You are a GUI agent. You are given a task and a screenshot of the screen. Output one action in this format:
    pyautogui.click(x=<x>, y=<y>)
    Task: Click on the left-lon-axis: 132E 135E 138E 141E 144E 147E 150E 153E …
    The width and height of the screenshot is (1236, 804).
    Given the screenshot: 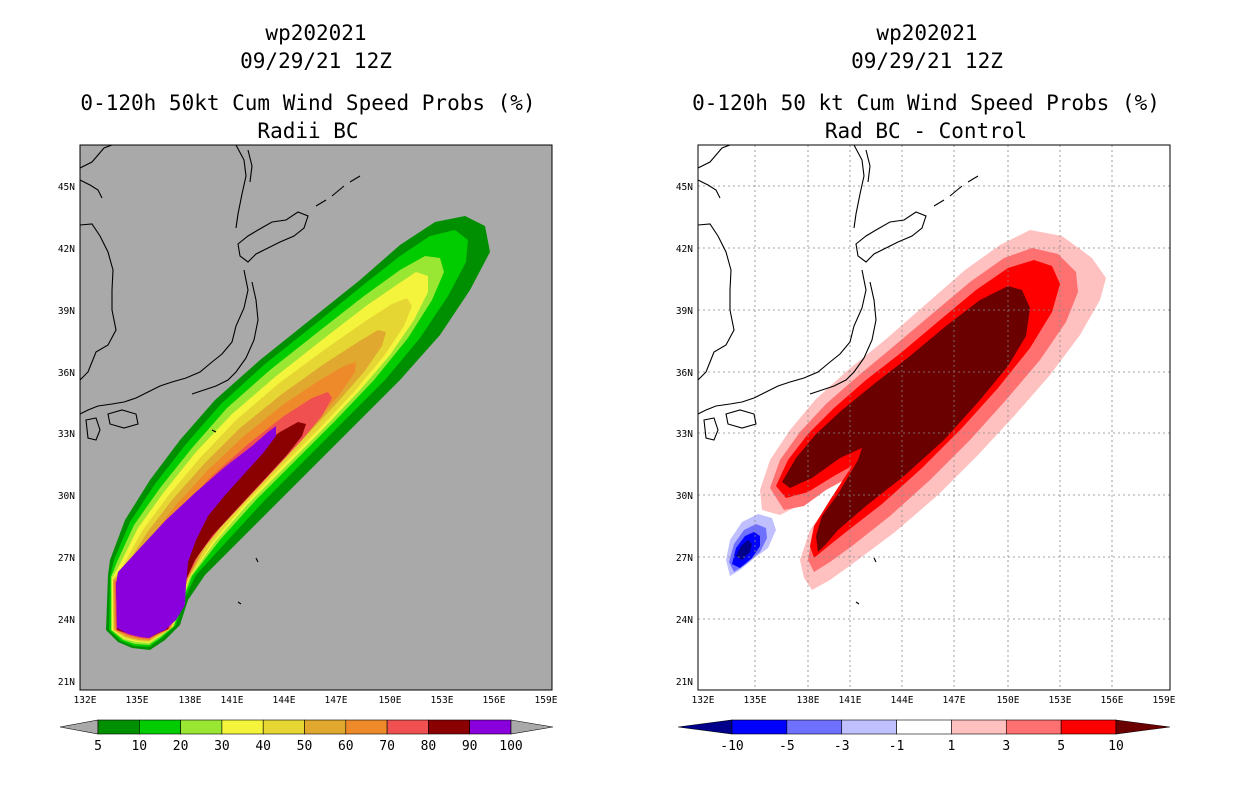 What is the action you would take?
    pyautogui.click(x=316, y=700)
    